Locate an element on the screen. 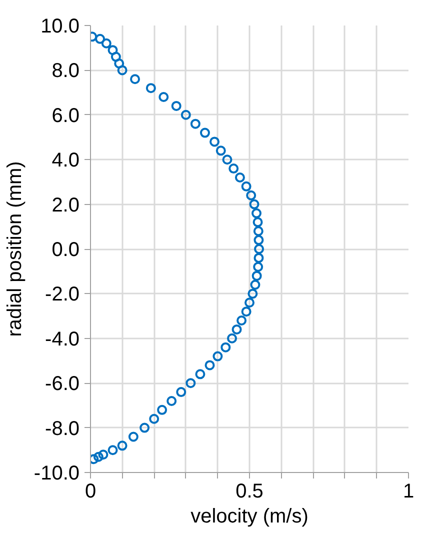 This screenshot has height=535, width=439. y-tick-label: 6.0 is located at coordinates (66, 115).